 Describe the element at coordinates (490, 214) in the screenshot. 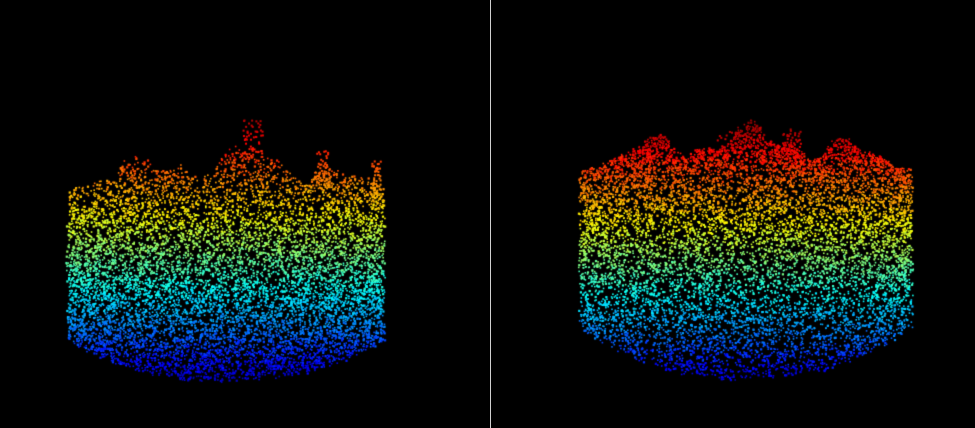

I see `panel-divider` at that location.